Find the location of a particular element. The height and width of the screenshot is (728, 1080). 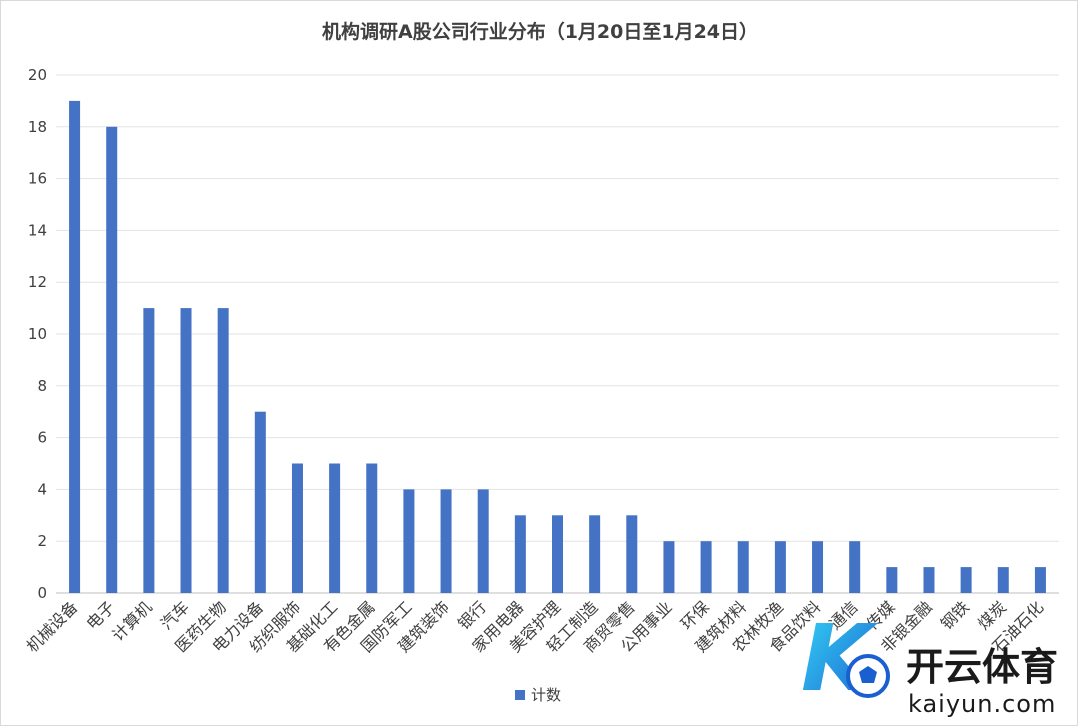

legend-label: 计数 is located at coordinates (546, 695).